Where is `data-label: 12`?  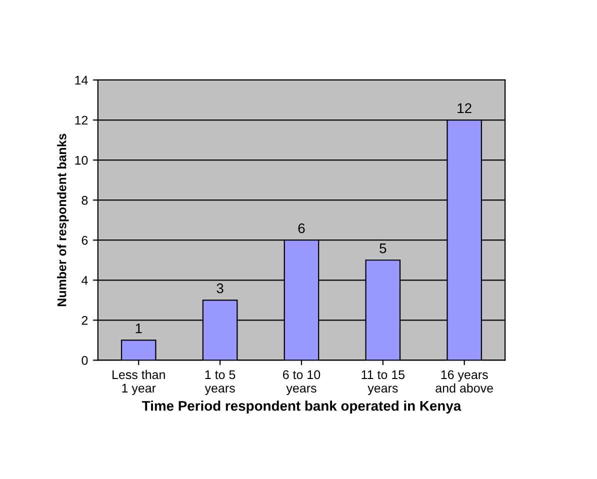
data-label: 12 is located at coordinates (465, 108).